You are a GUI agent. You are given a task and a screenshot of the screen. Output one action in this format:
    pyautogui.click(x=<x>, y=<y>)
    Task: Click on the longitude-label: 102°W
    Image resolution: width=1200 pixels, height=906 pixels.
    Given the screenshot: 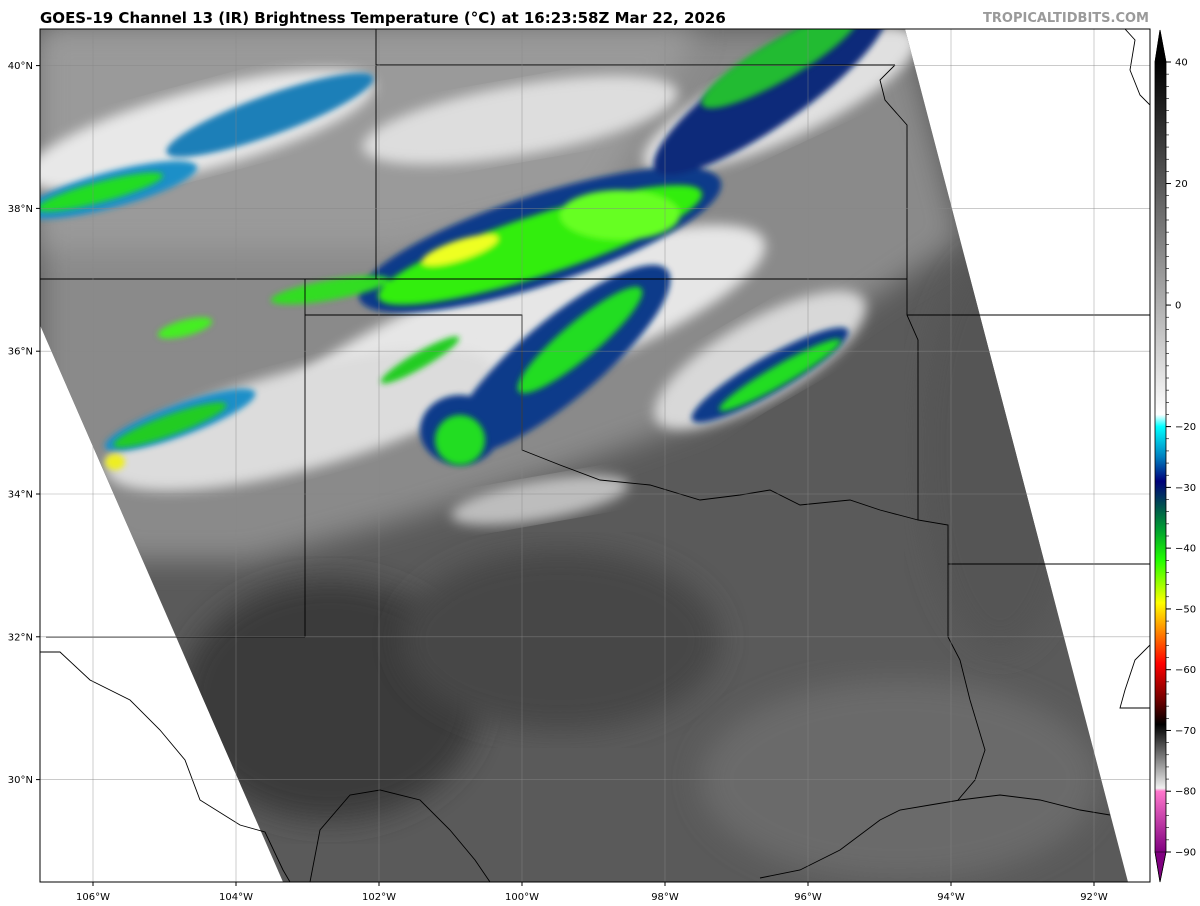 What is the action you would take?
    pyautogui.click(x=379, y=897)
    